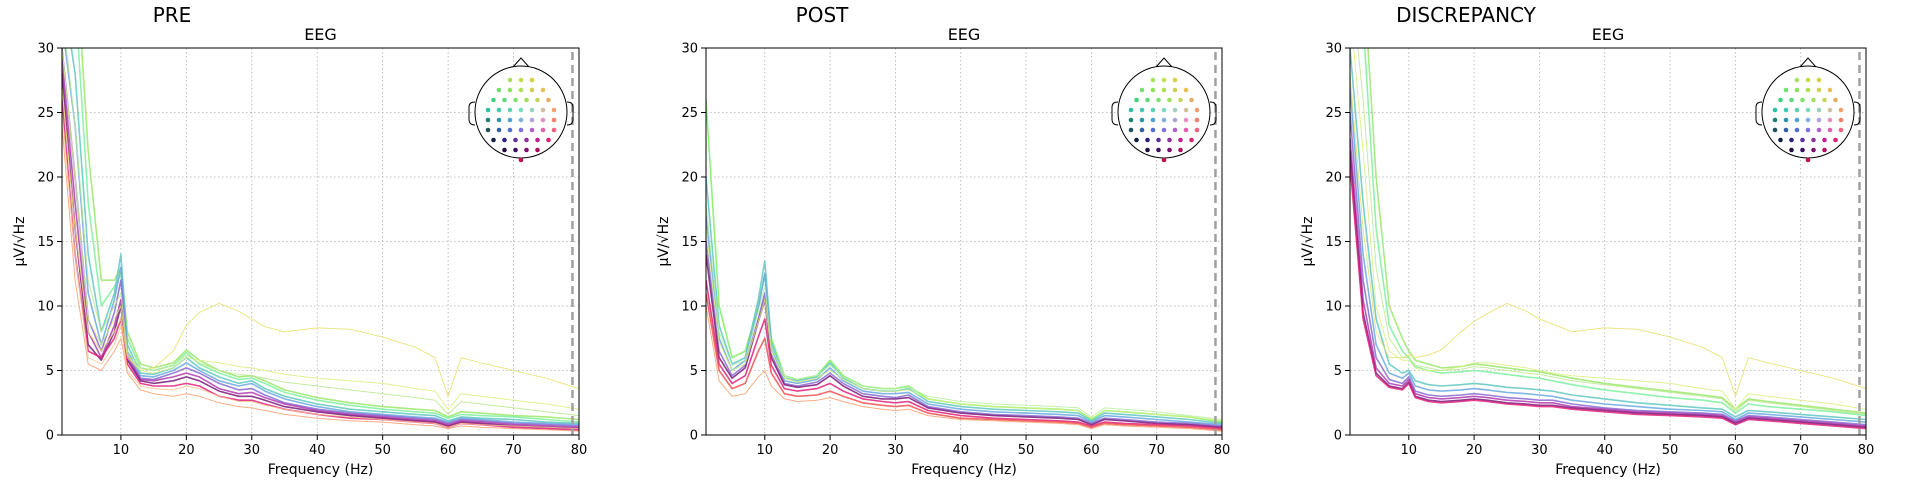  I want to click on y-tick-label: 20, so click(1333, 178).